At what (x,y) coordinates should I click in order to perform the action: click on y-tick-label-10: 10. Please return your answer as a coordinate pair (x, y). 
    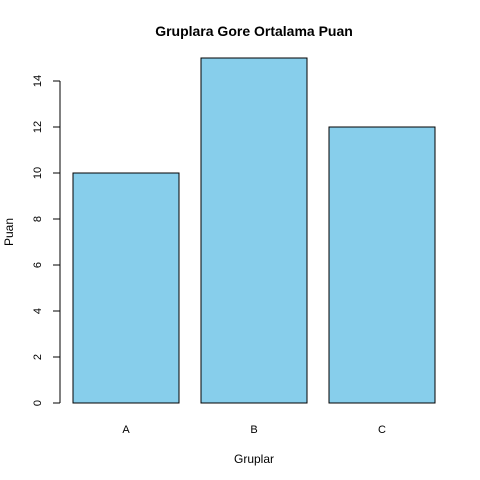
    Looking at the image, I should click on (38, 173).